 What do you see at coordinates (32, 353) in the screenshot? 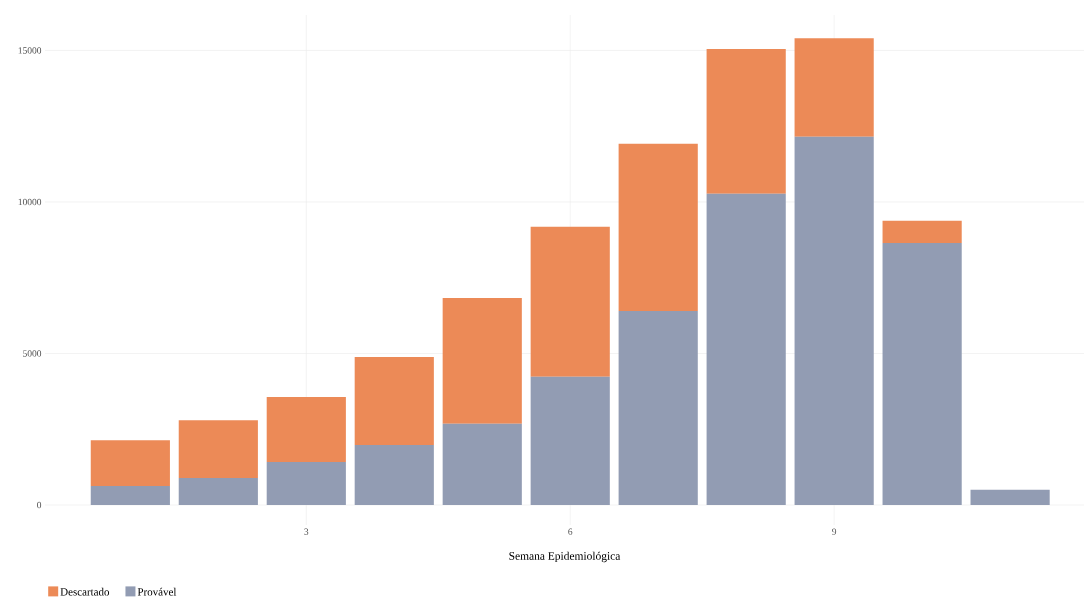
I see `y-tick-label: 5000` at bounding box center [32, 353].